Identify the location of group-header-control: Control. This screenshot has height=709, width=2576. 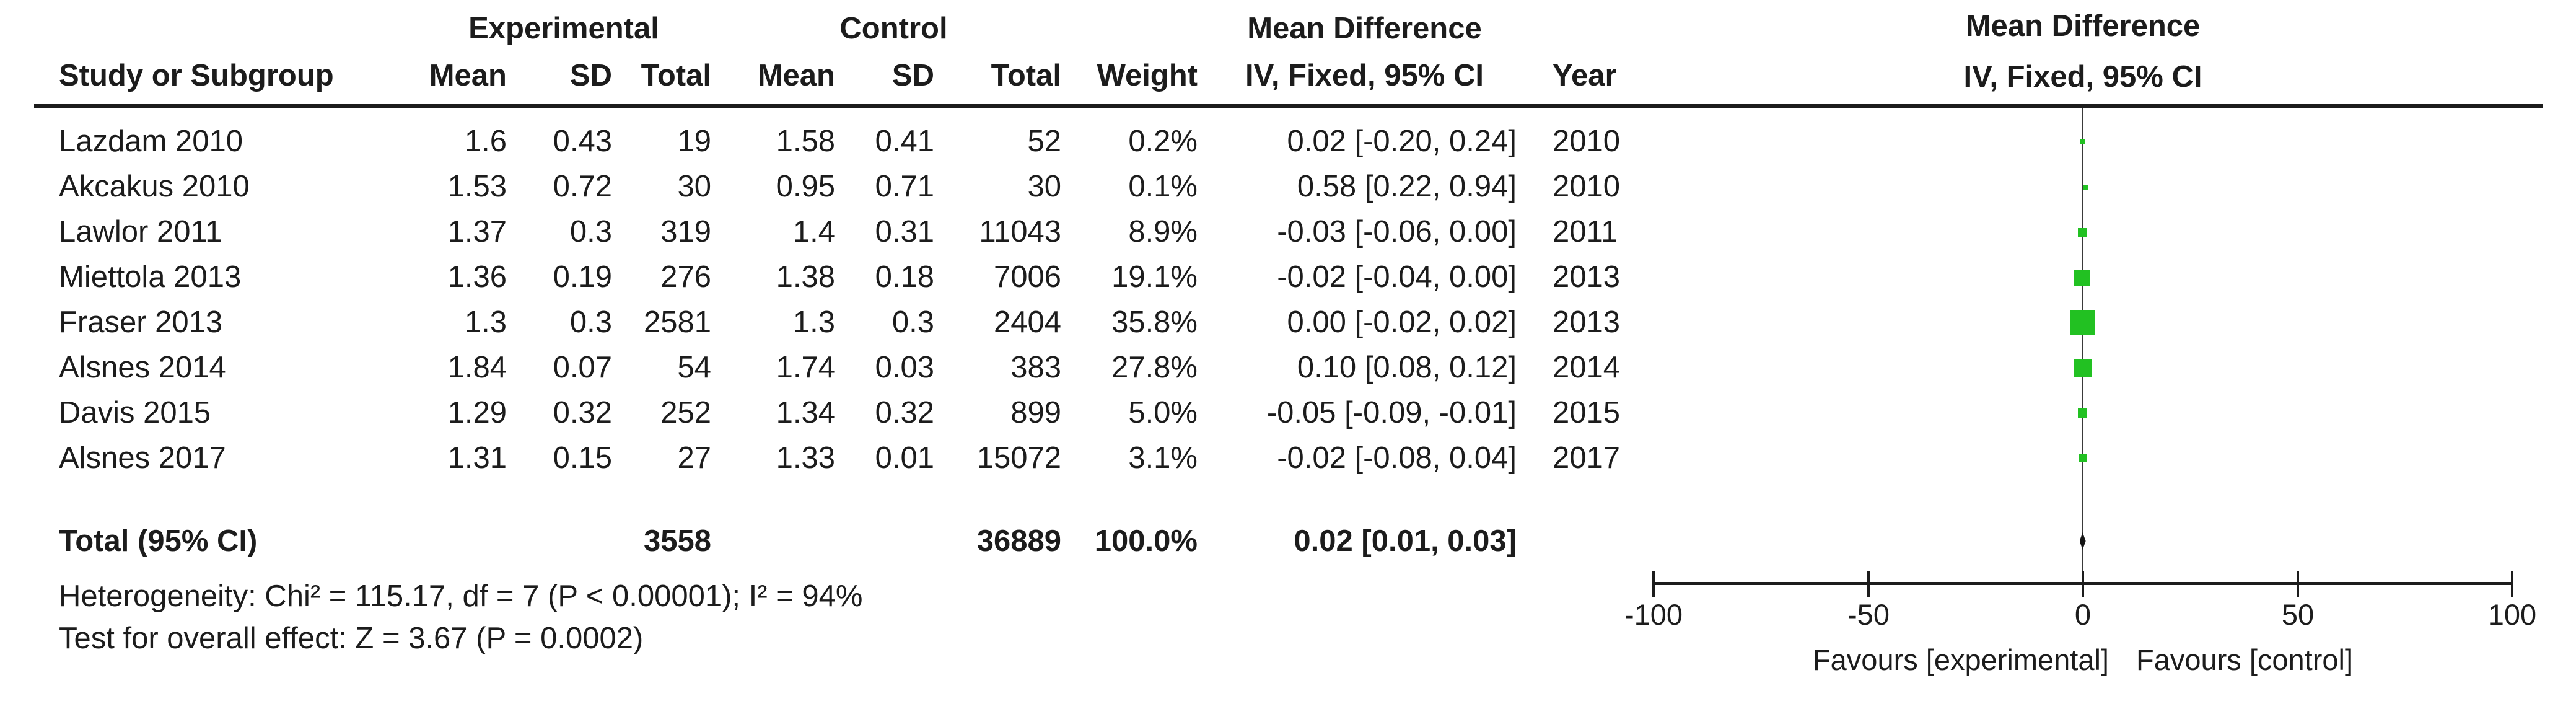
(893, 28).